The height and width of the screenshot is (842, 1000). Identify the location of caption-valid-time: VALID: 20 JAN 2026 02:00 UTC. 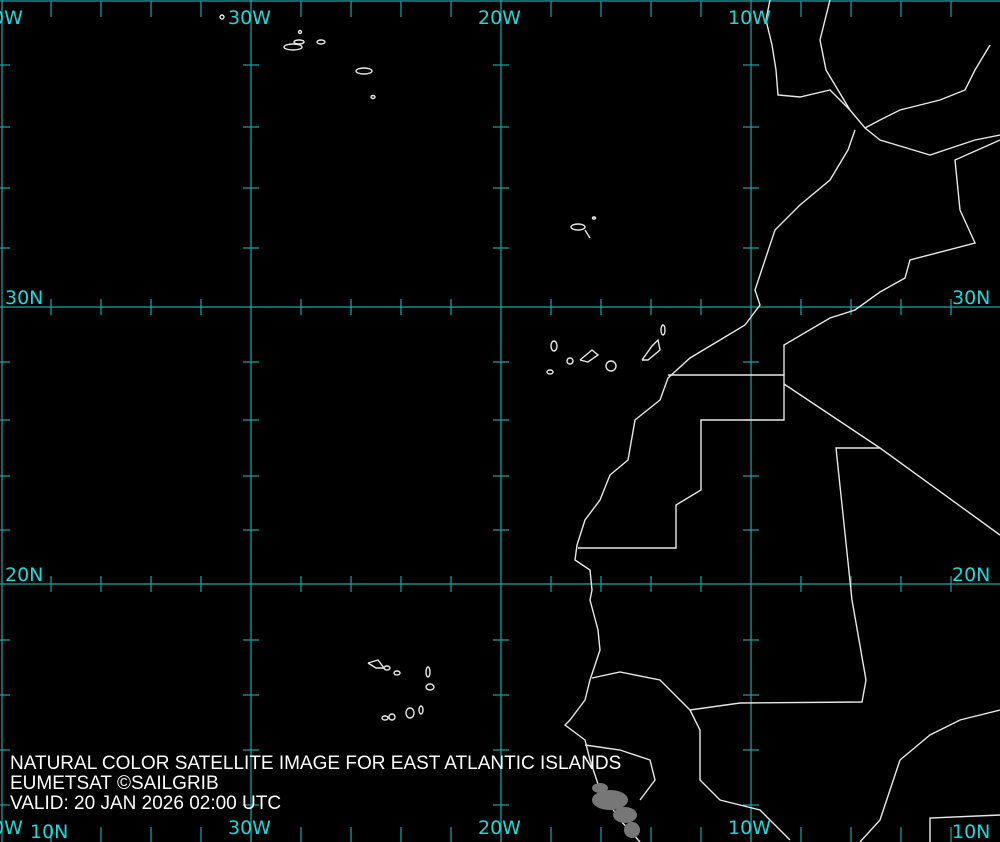
(146, 803).